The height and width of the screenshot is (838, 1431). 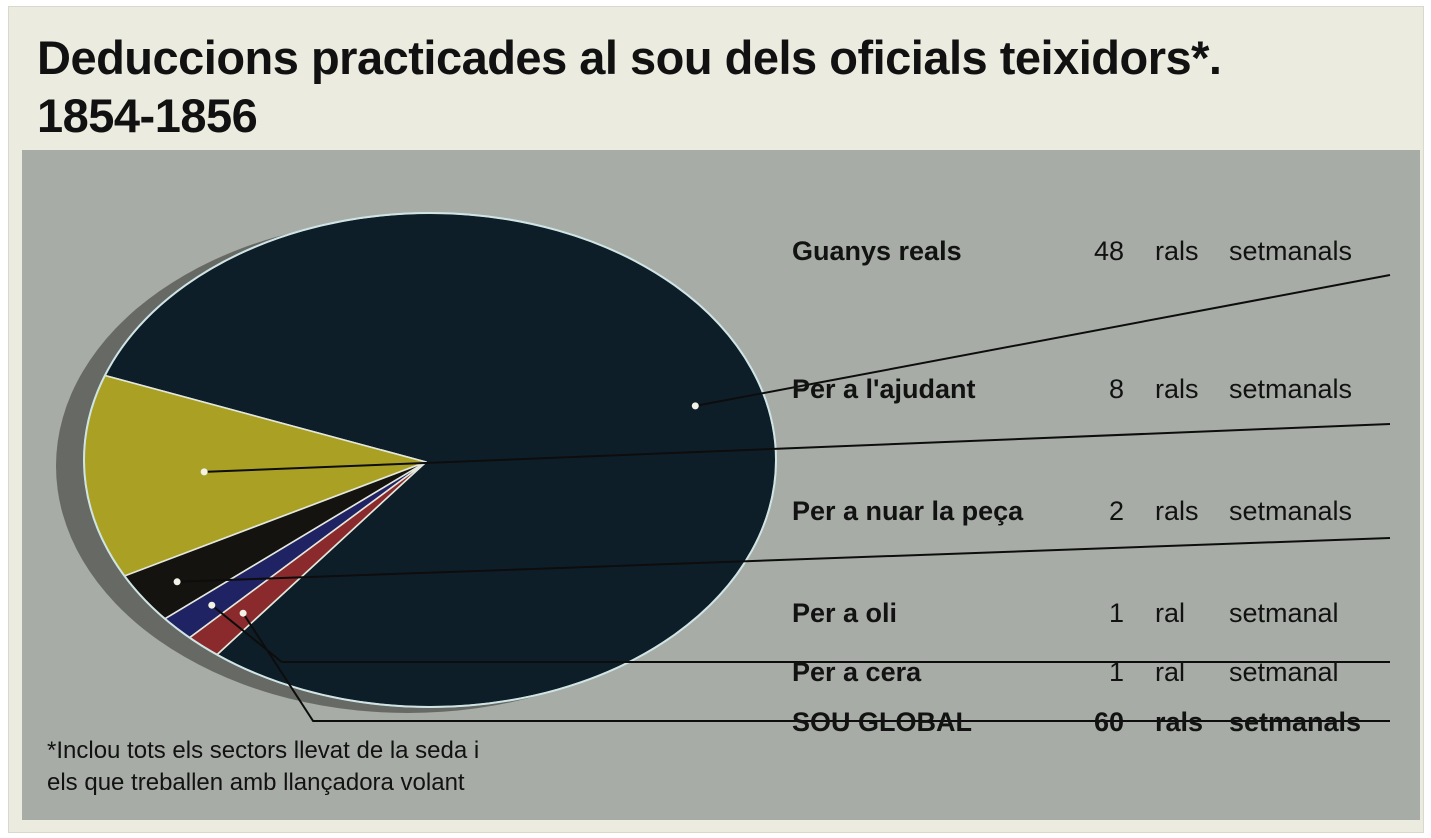 I want to click on legend-label: Per a l'ajudant, so click(x=883, y=389).